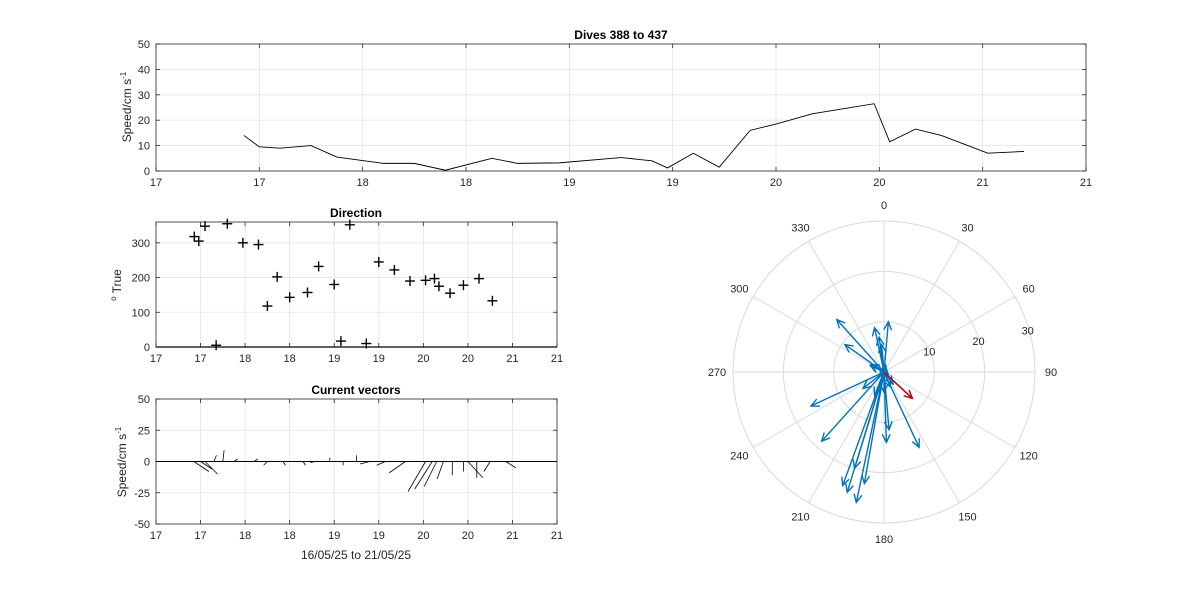 This screenshot has height=589, width=1200. What do you see at coordinates (776, 183) in the screenshot?
I see `speed-xtick-label: 20` at bounding box center [776, 183].